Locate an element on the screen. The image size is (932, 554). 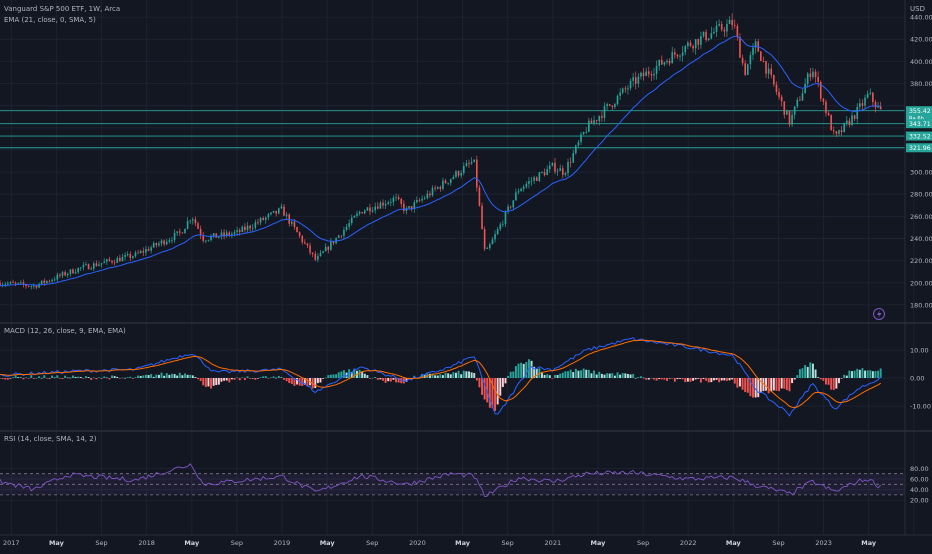
lightning-icon is located at coordinates (879, 314).